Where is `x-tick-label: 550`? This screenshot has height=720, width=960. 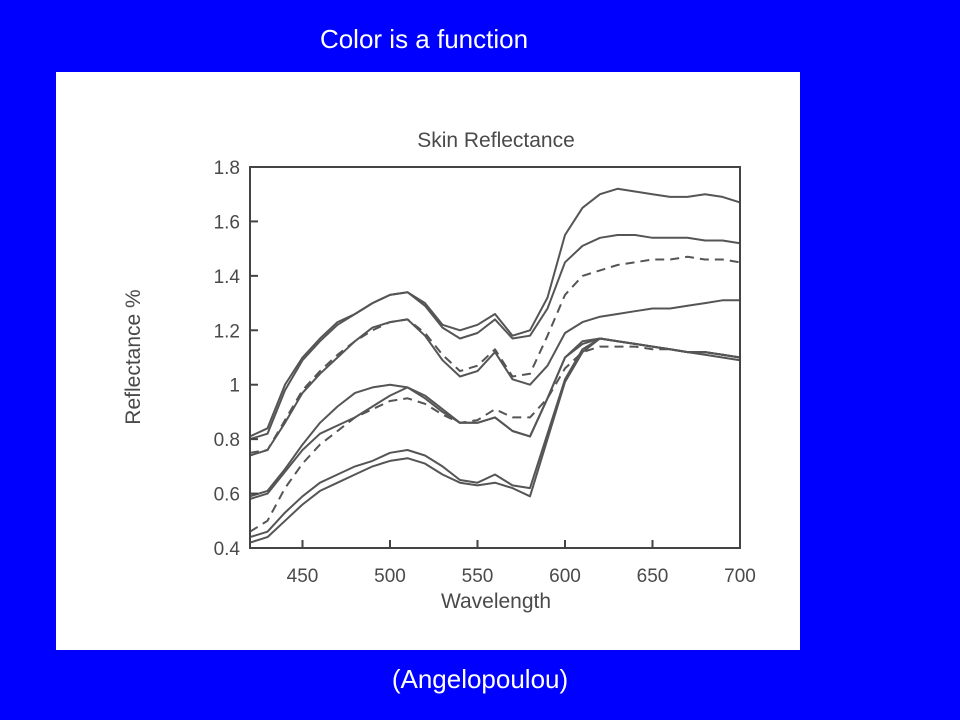
x-tick-label: 550 is located at coordinates (478, 576).